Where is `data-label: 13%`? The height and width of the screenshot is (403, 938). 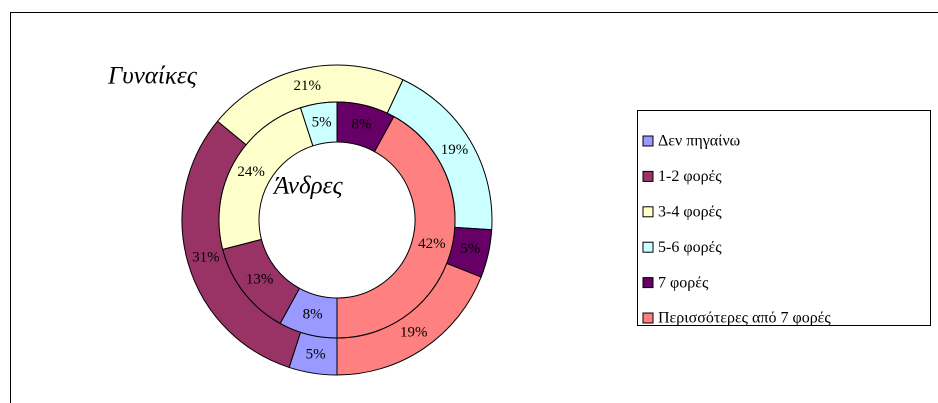
data-label: 13% is located at coordinates (260, 280).